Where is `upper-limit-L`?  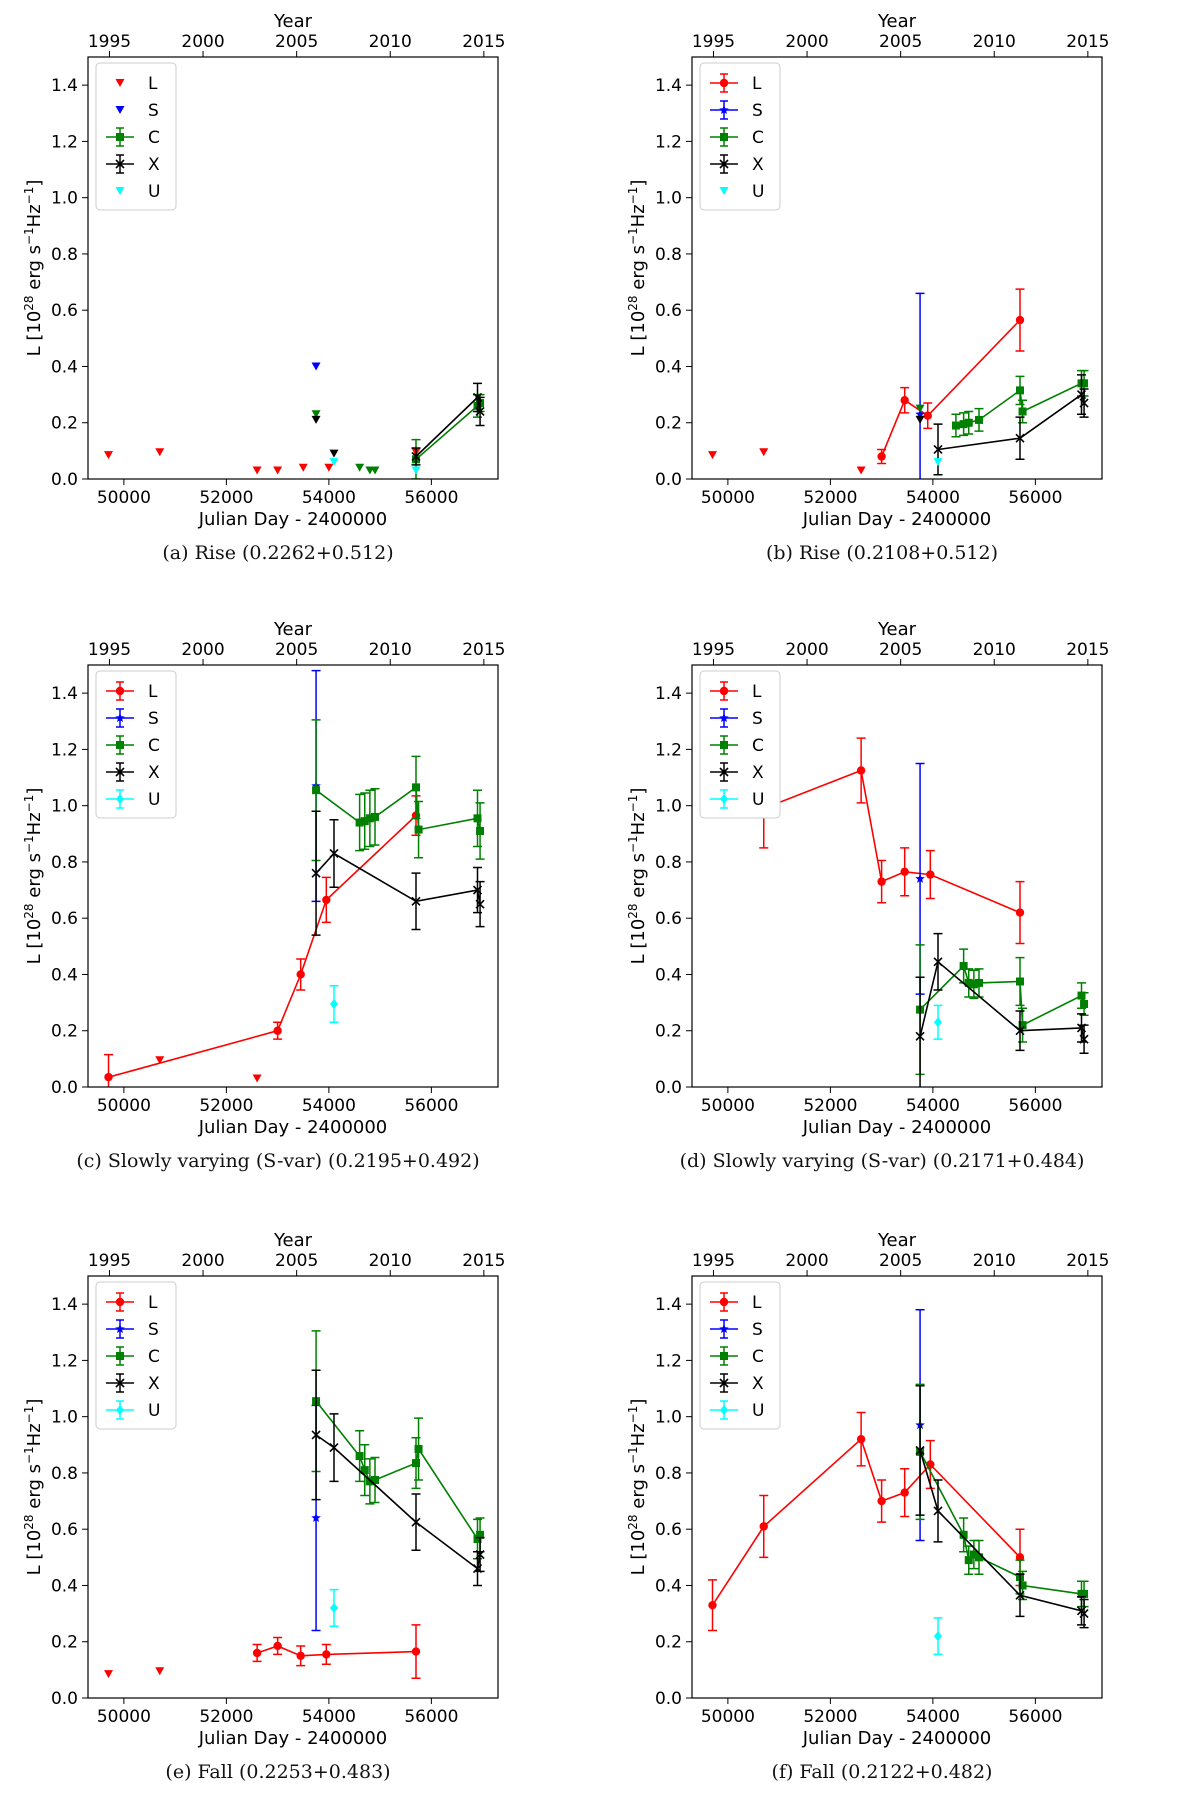
upper-limit-L is located at coordinates (160, 1060).